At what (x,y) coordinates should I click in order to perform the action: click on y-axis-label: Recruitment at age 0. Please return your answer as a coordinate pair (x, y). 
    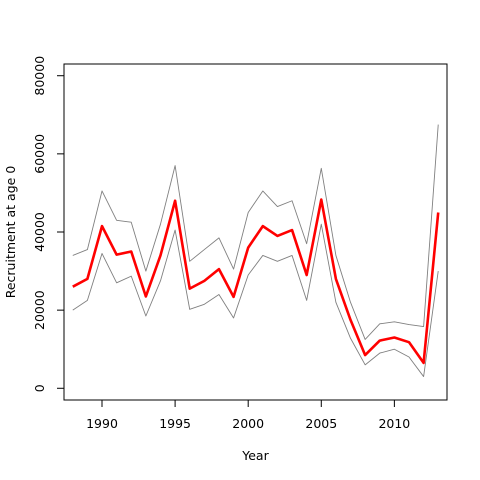
    Looking at the image, I should click on (10, 232).